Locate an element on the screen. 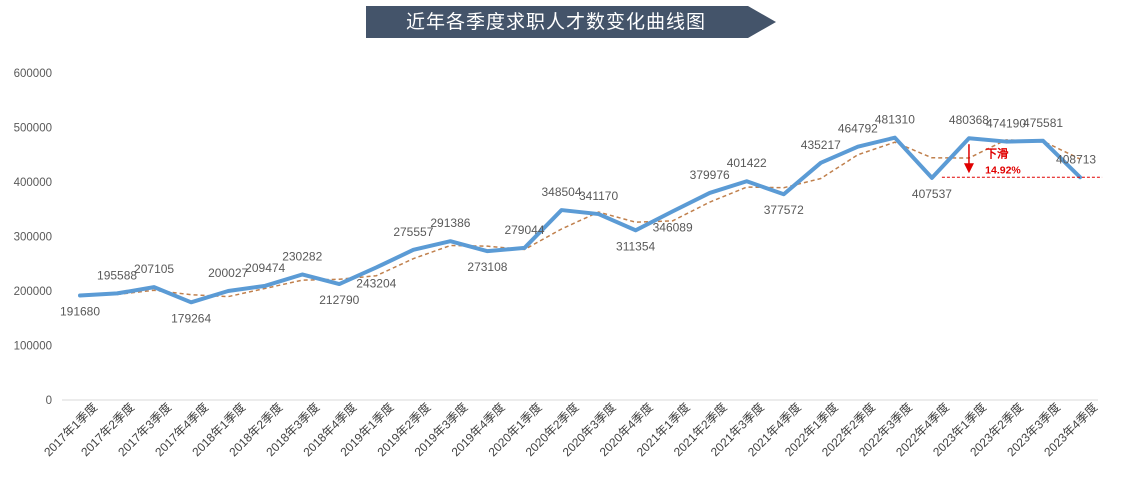 The height and width of the screenshot is (483, 1126). data-label: 195588 is located at coordinates (117, 275).